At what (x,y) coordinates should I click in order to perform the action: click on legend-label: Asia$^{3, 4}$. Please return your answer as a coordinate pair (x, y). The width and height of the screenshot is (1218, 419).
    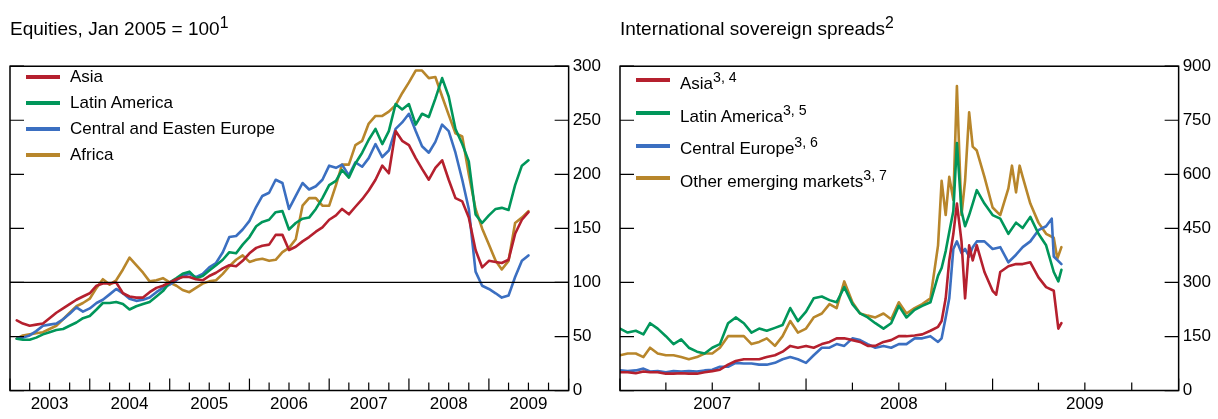
    Looking at the image, I should click on (708, 81).